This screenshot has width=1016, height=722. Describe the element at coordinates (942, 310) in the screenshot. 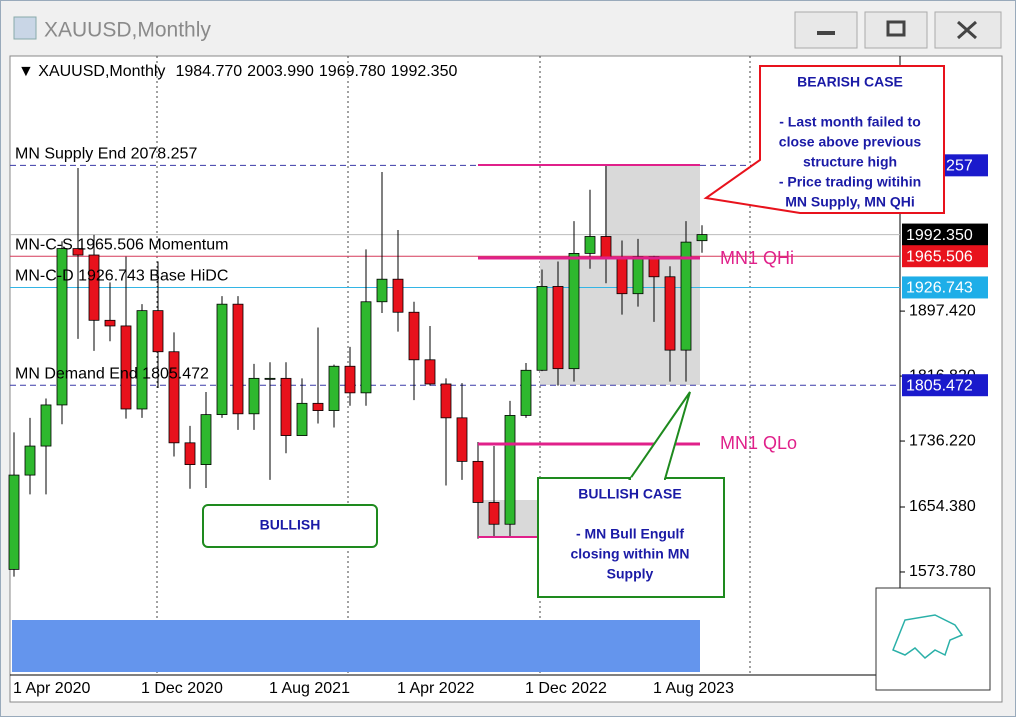

I see `y-tick-label: 1897.420` at that location.